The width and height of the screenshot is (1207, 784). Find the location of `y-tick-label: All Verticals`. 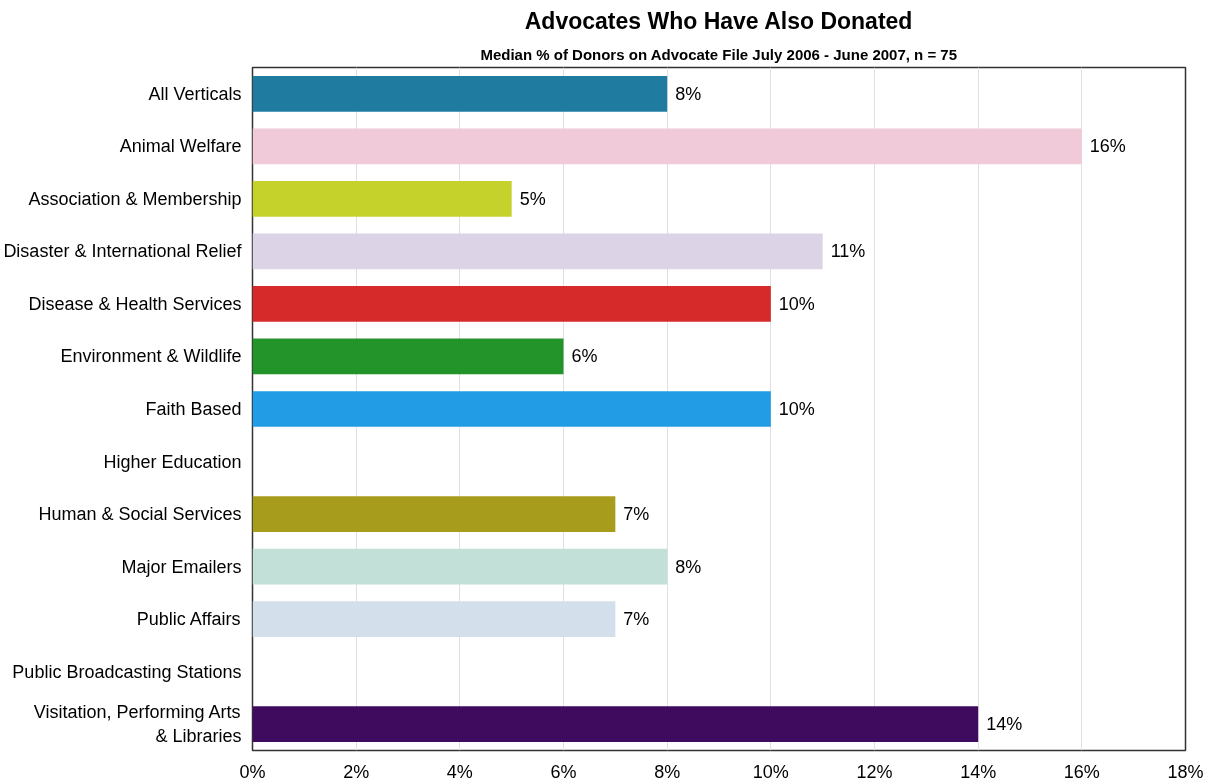

y-tick-label: All Verticals is located at coordinates (195, 93).